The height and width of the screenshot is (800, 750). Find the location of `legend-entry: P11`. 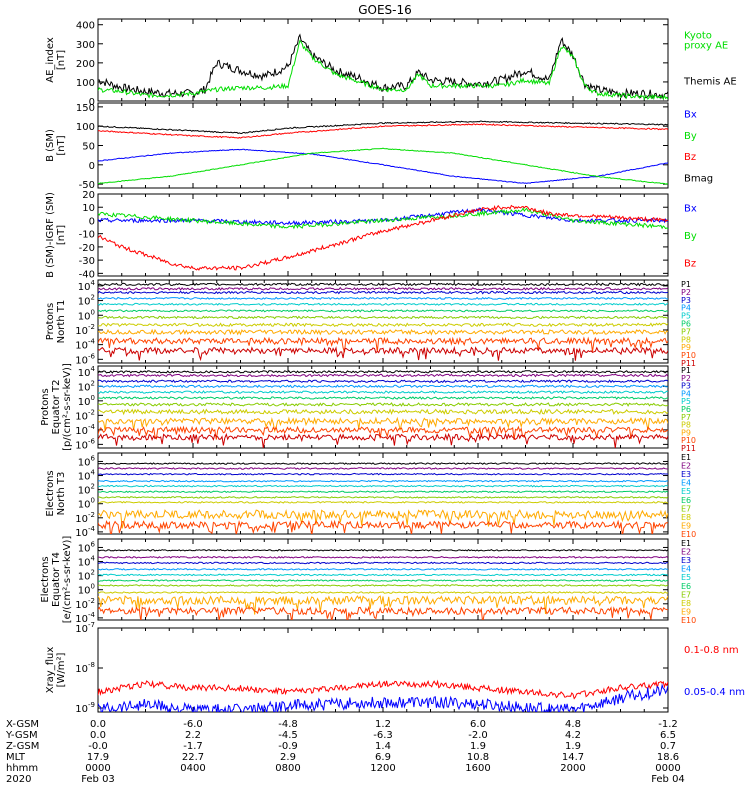

legend-entry: P11 is located at coordinates (688, 448).